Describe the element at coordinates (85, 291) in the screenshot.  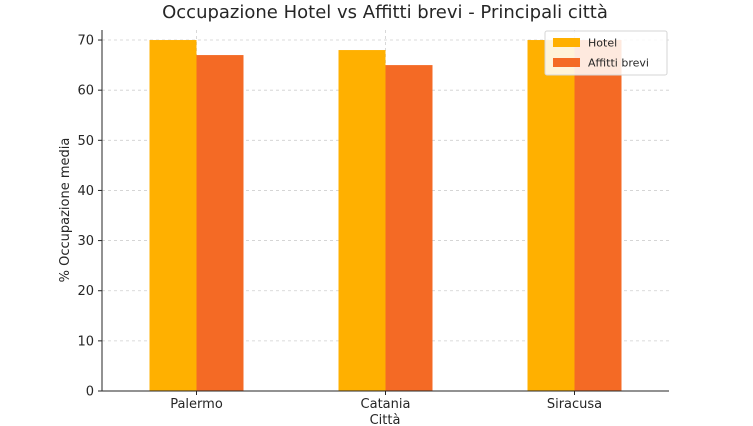
I see `y-tick-label: 20` at that location.